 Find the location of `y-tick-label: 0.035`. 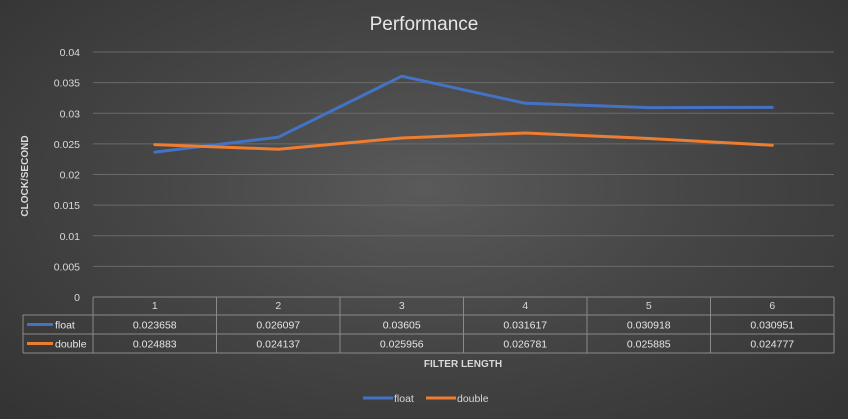

y-tick-label: 0.035 is located at coordinates (67, 84).